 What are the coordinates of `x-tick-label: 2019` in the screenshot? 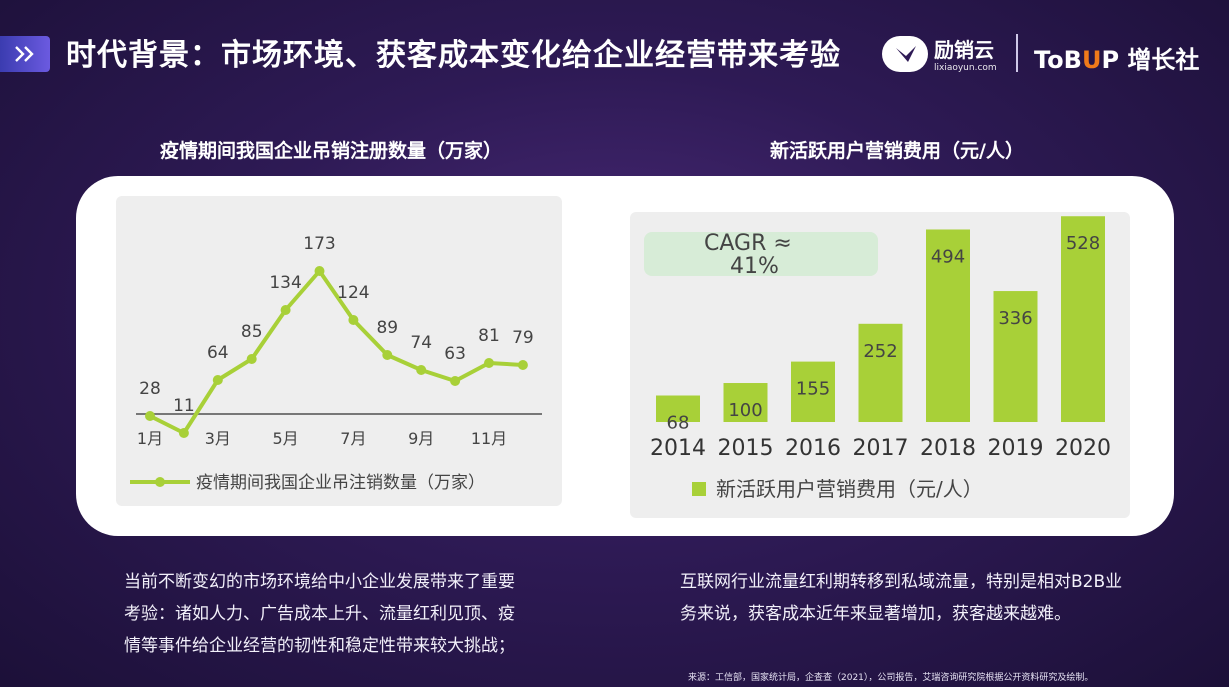 It's located at (1016, 448).